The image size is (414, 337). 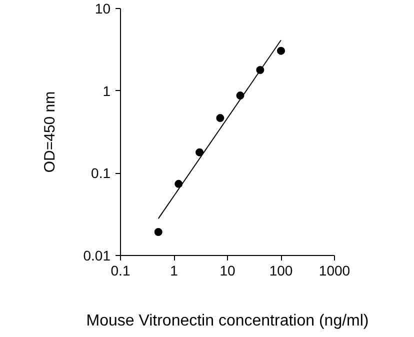 I want to click on y-tick-label: 0.1, so click(x=101, y=173).